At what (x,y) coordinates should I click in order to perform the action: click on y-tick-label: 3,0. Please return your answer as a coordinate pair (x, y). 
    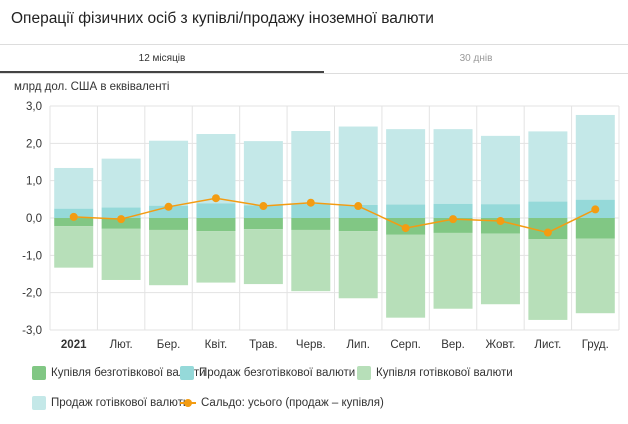
    Looking at the image, I should click on (34, 107).